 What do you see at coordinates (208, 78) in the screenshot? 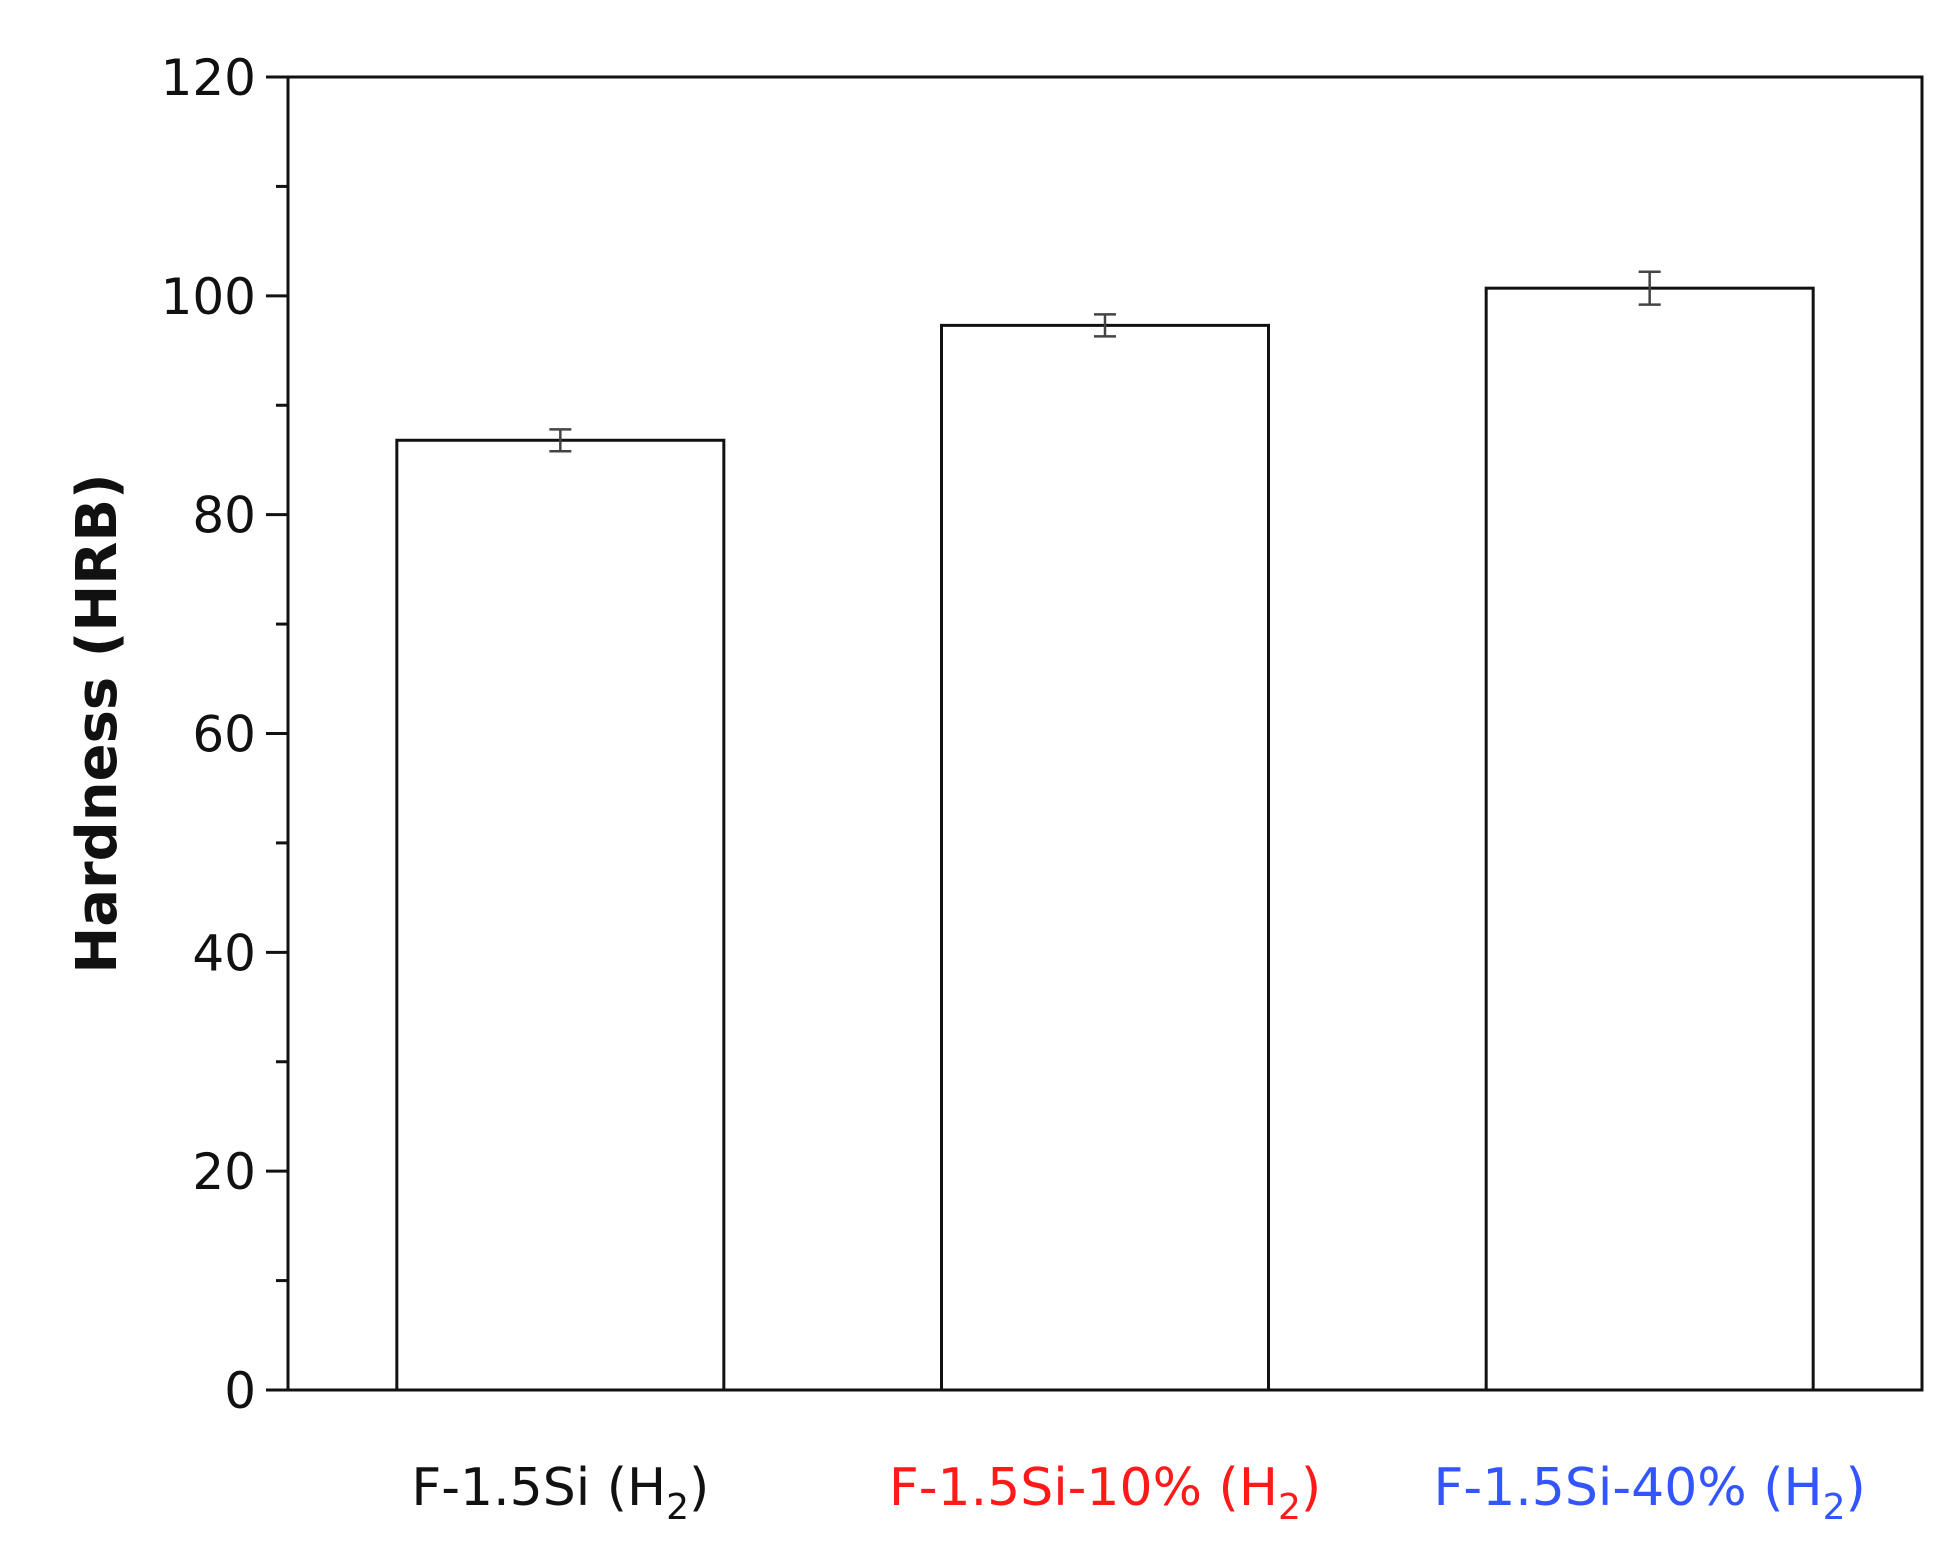
I see `y-tick-label: 120` at bounding box center [208, 78].